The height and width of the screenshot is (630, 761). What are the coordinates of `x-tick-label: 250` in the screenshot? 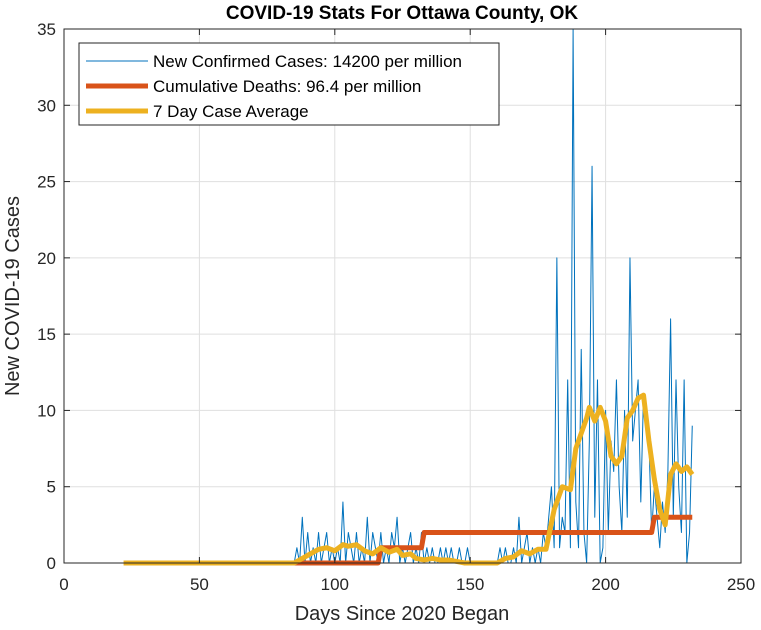 It's located at (741, 584).